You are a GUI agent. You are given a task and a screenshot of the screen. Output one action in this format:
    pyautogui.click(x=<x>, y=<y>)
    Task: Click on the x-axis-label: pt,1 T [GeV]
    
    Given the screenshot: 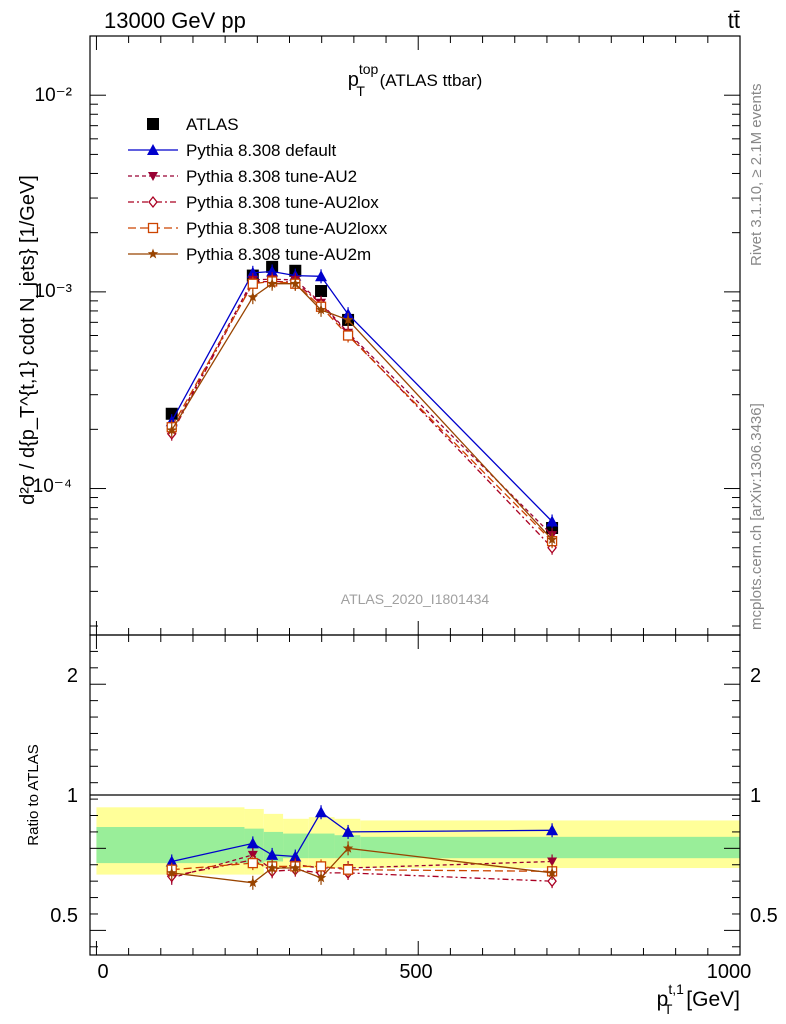 What is the action you would take?
    pyautogui.click(x=698, y=999)
    